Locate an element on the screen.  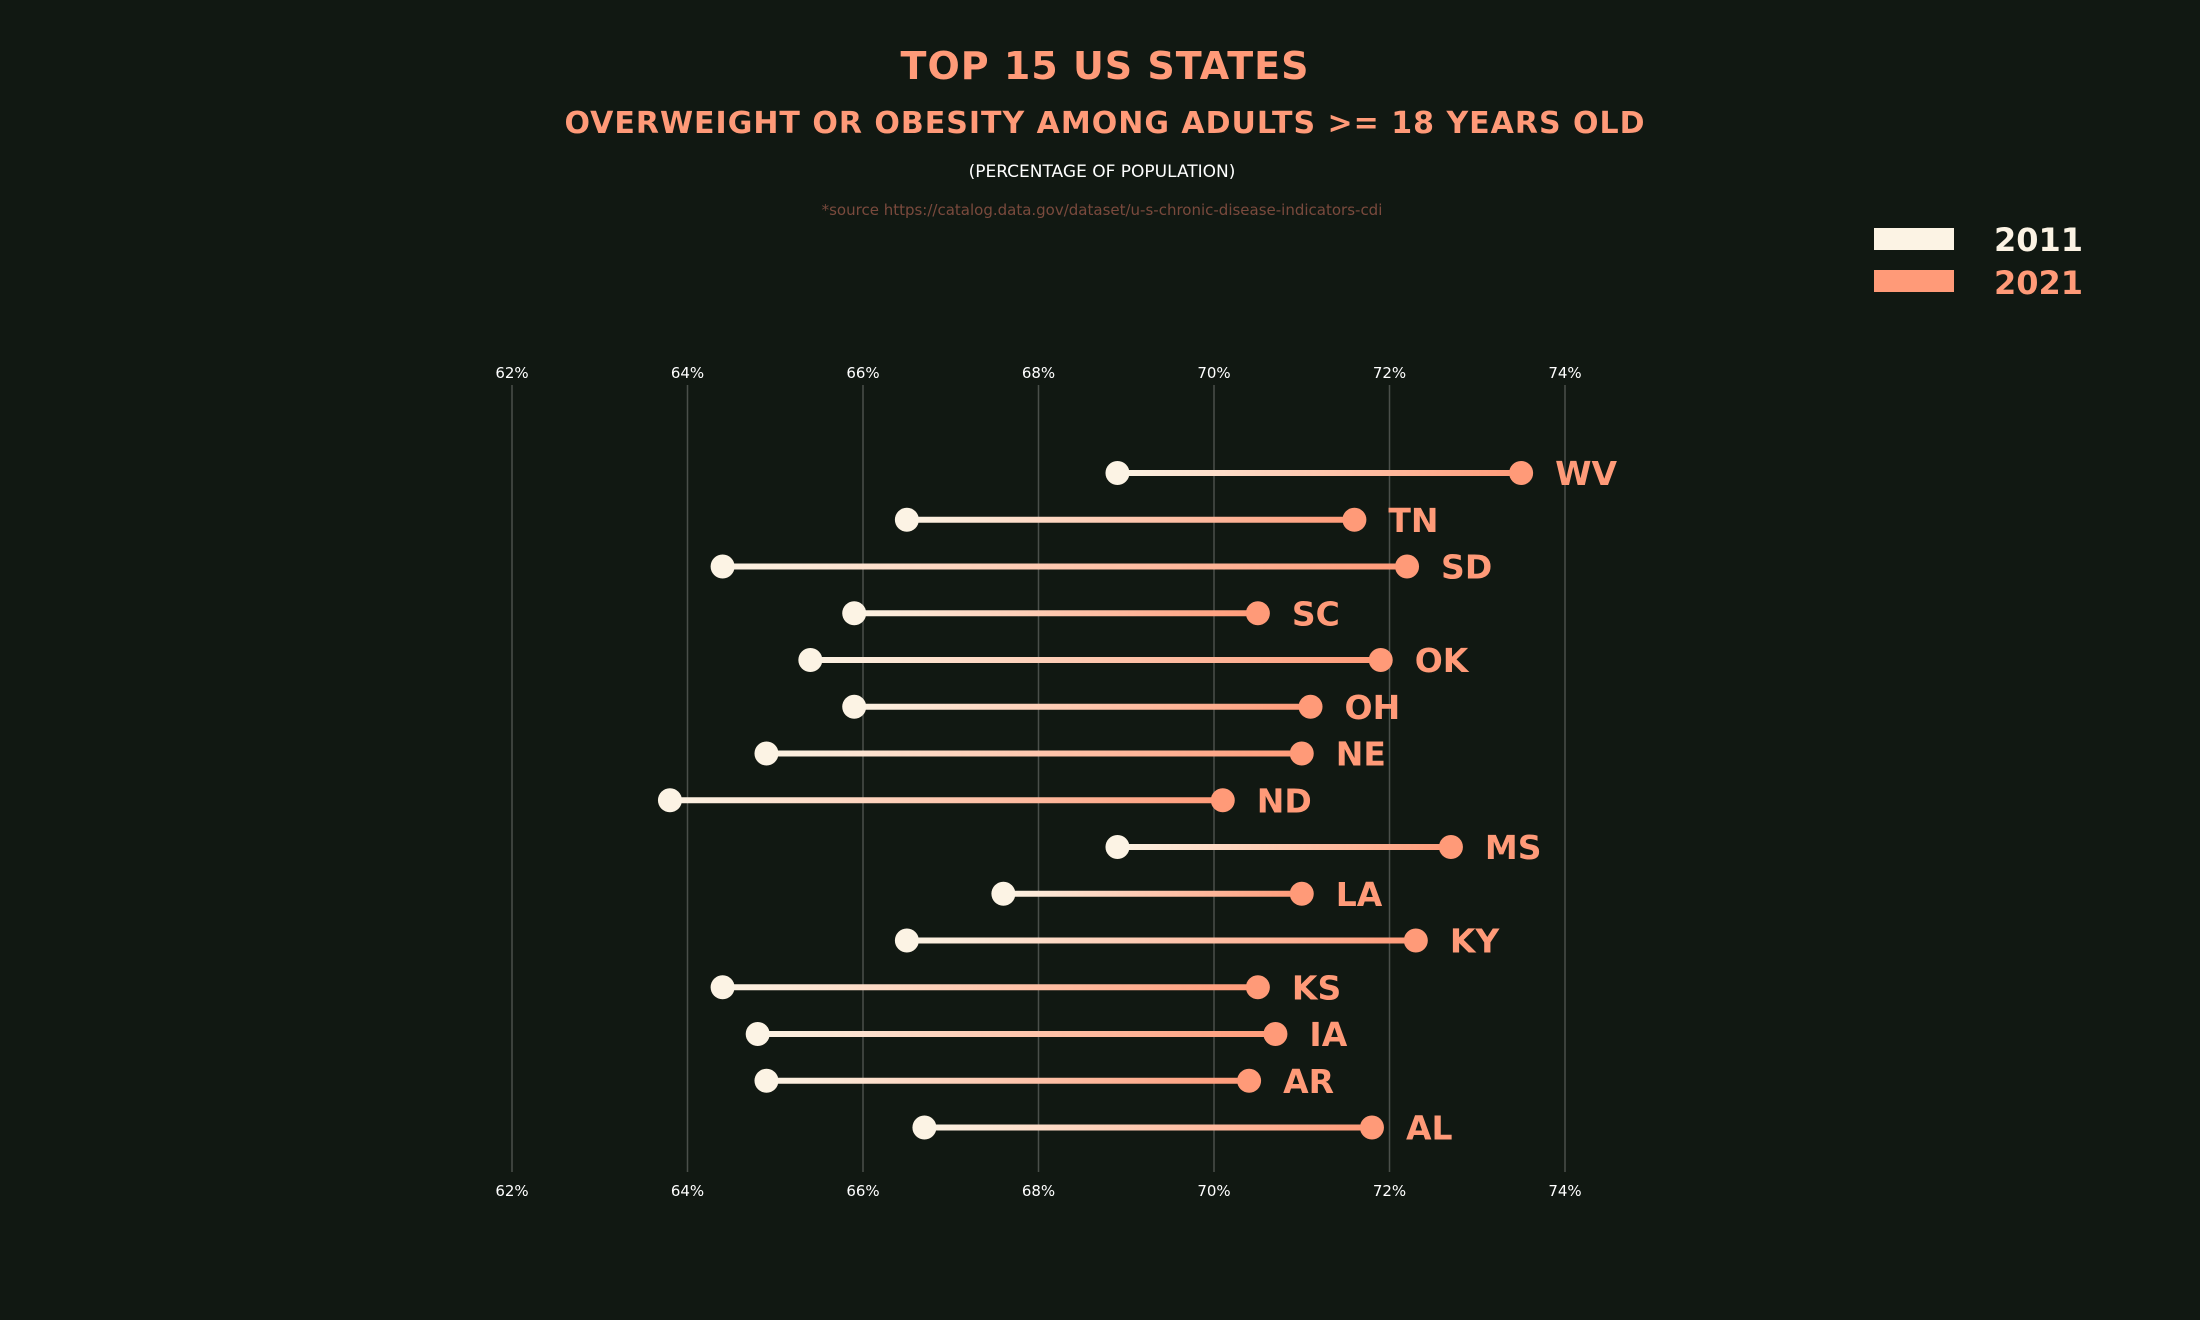
connector-SD is located at coordinates (1065, 566).